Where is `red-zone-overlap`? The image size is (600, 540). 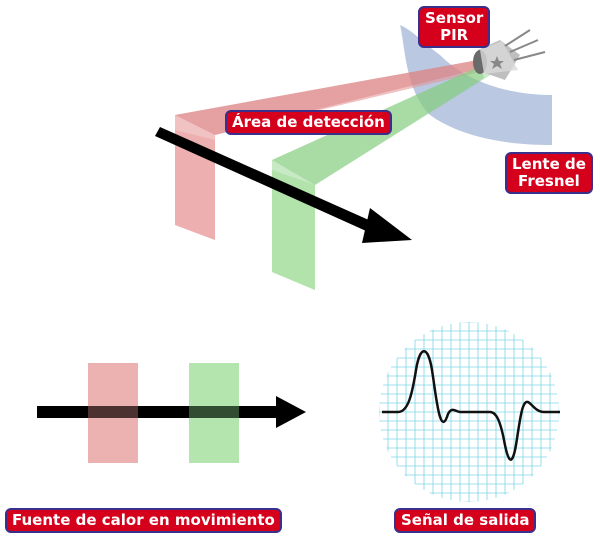
red-zone-overlap is located at coordinates (113, 412).